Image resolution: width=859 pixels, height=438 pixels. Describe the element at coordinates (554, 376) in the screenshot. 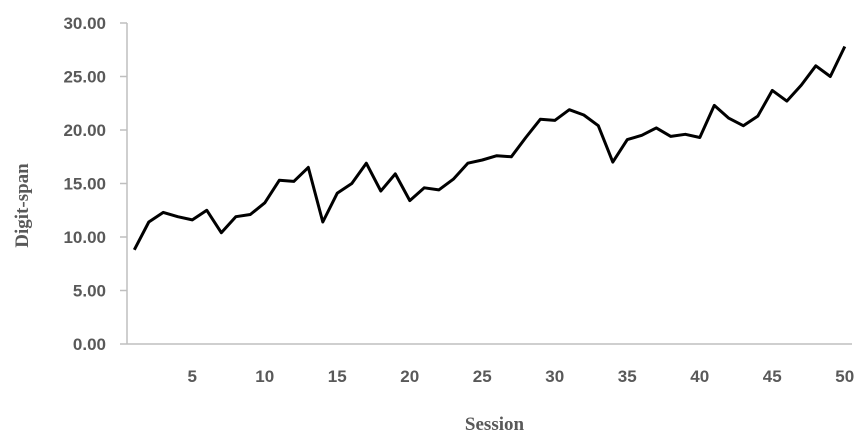

I see `x-tick-label: 30` at that location.